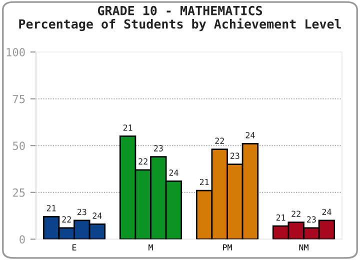 Image resolution: width=360 pixels, height=260 pixels. I want to click on series-label: 24, so click(327, 212).